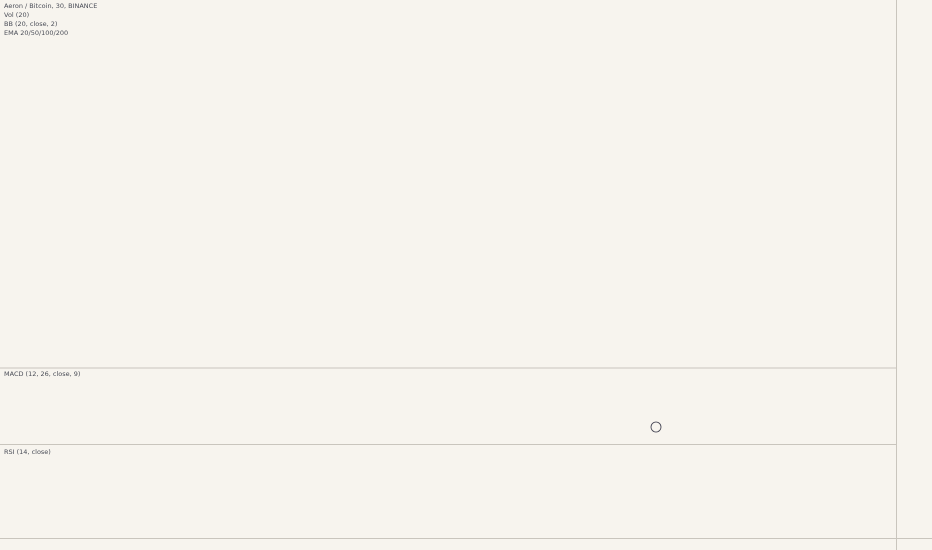 This screenshot has height=550, width=932. I want to click on legend-bb: BB (20, close, 2), so click(30, 24).